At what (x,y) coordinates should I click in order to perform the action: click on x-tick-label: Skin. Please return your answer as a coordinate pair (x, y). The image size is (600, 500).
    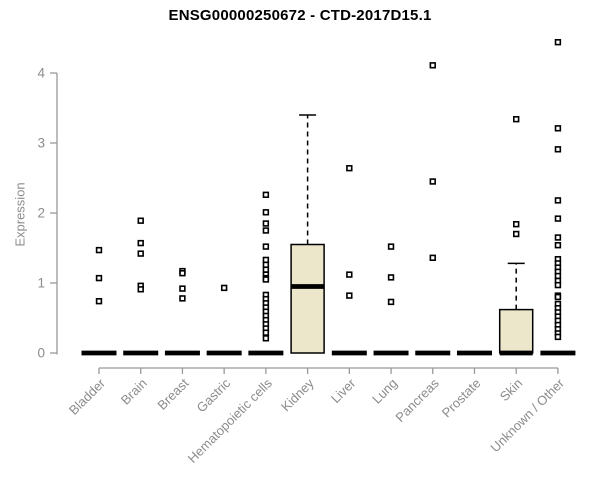
    Looking at the image, I should click on (511, 390).